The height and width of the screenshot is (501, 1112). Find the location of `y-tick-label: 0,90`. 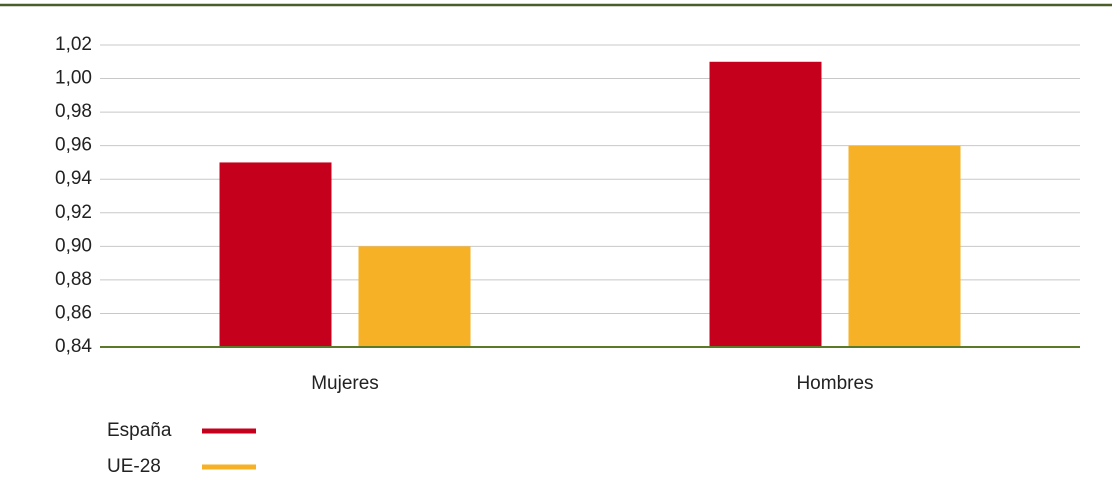

y-tick-label: 0,90 is located at coordinates (73, 245).